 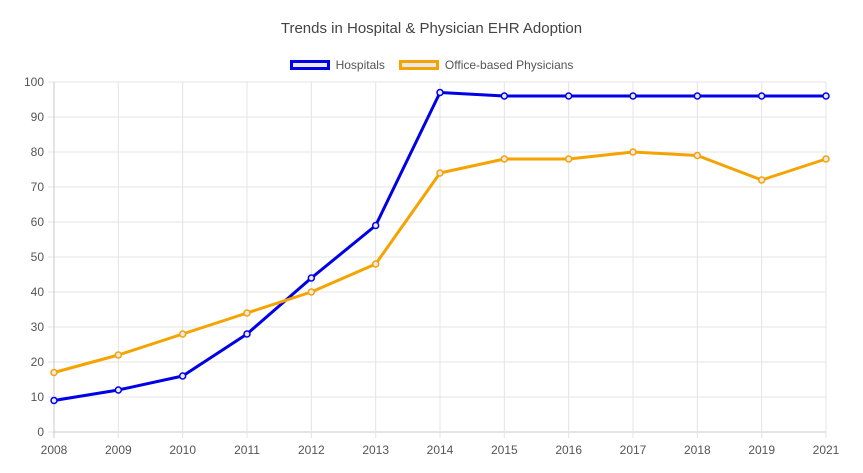 What do you see at coordinates (38, 292) in the screenshot?
I see `y-tick-label: 40` at bounding box center [38, 292].